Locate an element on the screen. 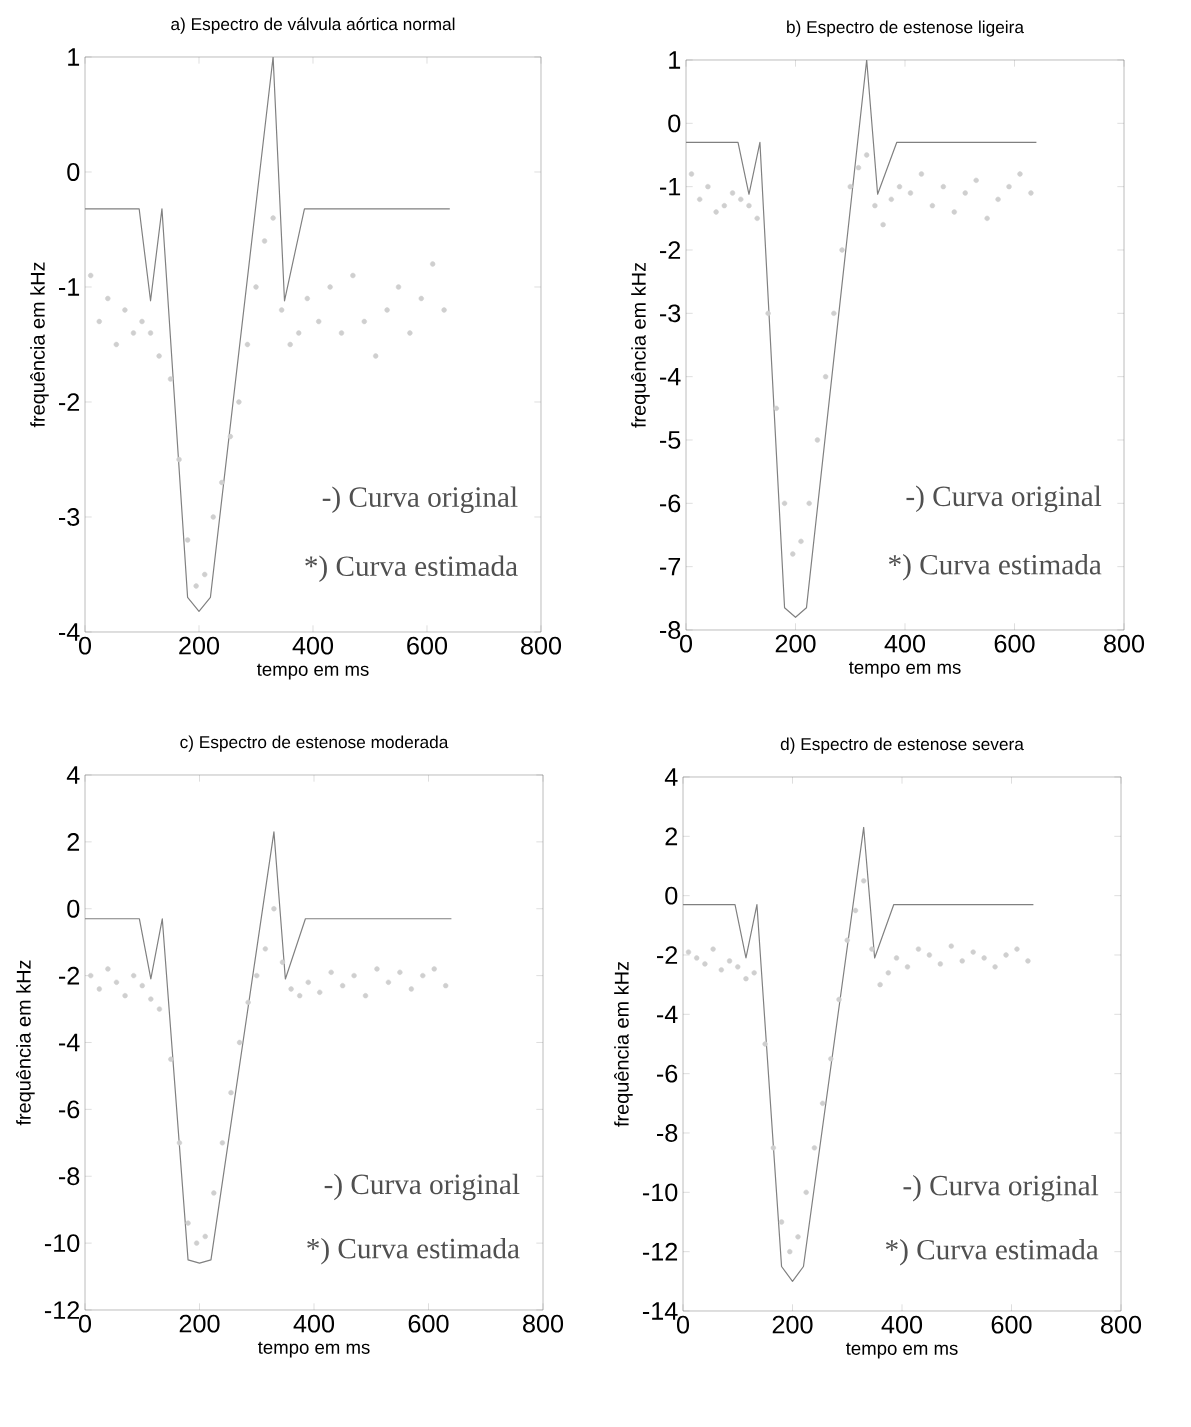  y-axis-title: frequência em kHz is located at coordinates (25, 1043).